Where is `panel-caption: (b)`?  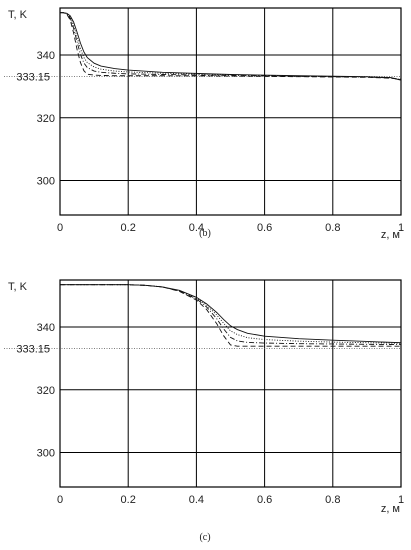 panel-caption: (b) is located at coordinates (205, 233).